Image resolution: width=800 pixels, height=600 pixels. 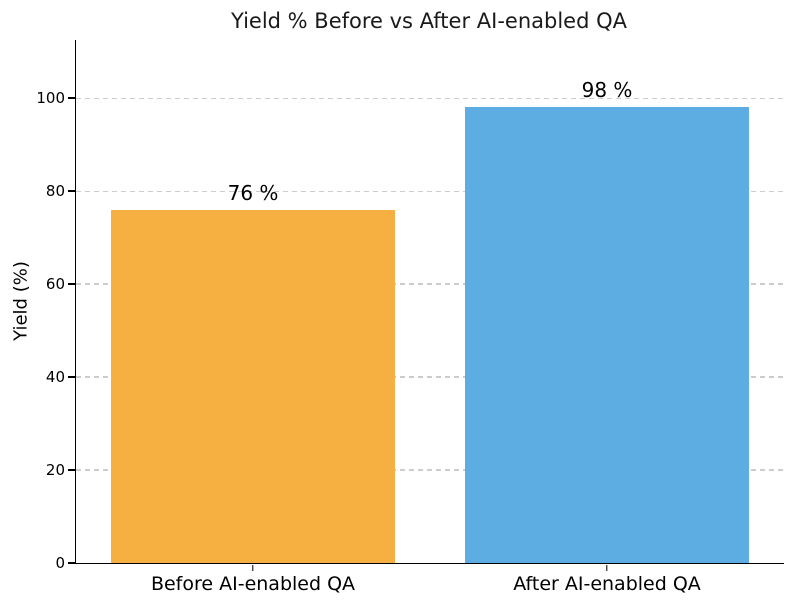 I want to click on y-axis-label: Yield (%), so click(x=21, y=301).